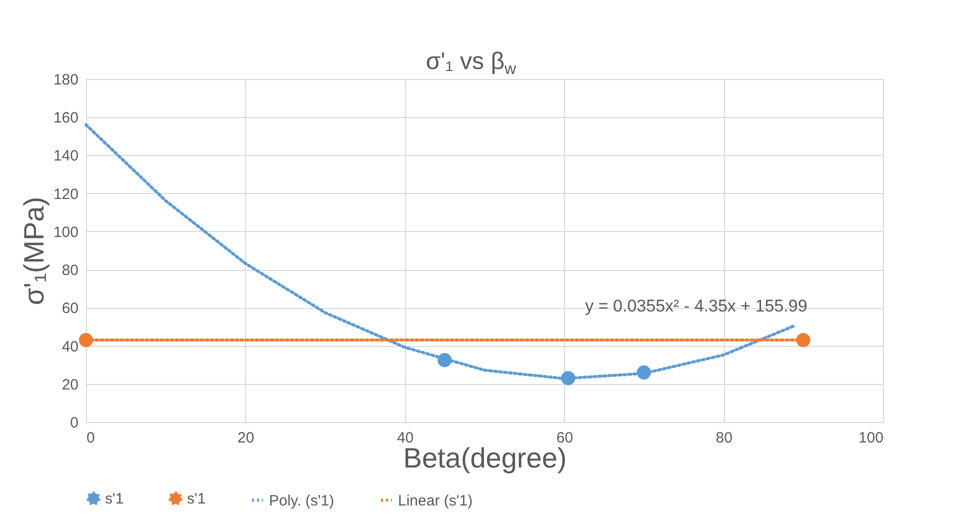 The height and width of the screenshot is (531, 958). What do you see at coordinates (65, 194) in the screenshot?
I see `y-tick-label: 120` at bounding box center [65, 194].